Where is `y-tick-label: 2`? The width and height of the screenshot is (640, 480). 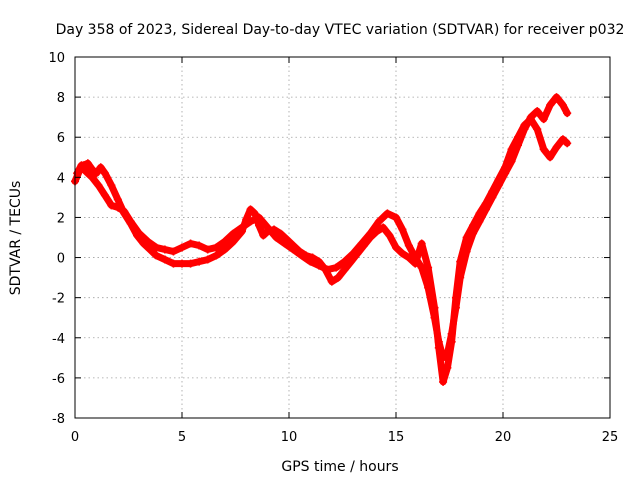 y-tick-label: 2 is located at coordinates (61, 218).